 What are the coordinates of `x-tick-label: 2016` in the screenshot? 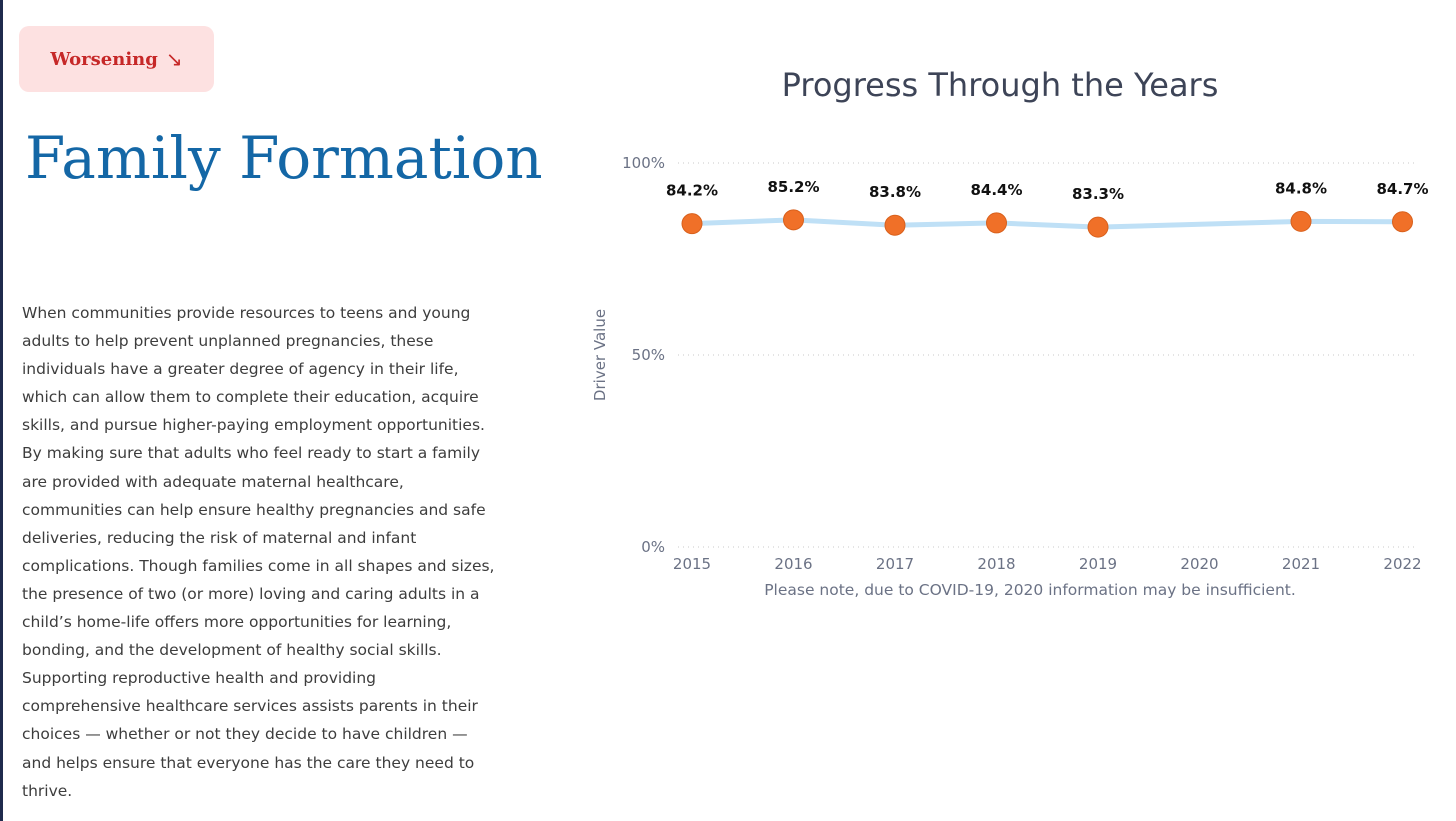 It's located at (793, 564).